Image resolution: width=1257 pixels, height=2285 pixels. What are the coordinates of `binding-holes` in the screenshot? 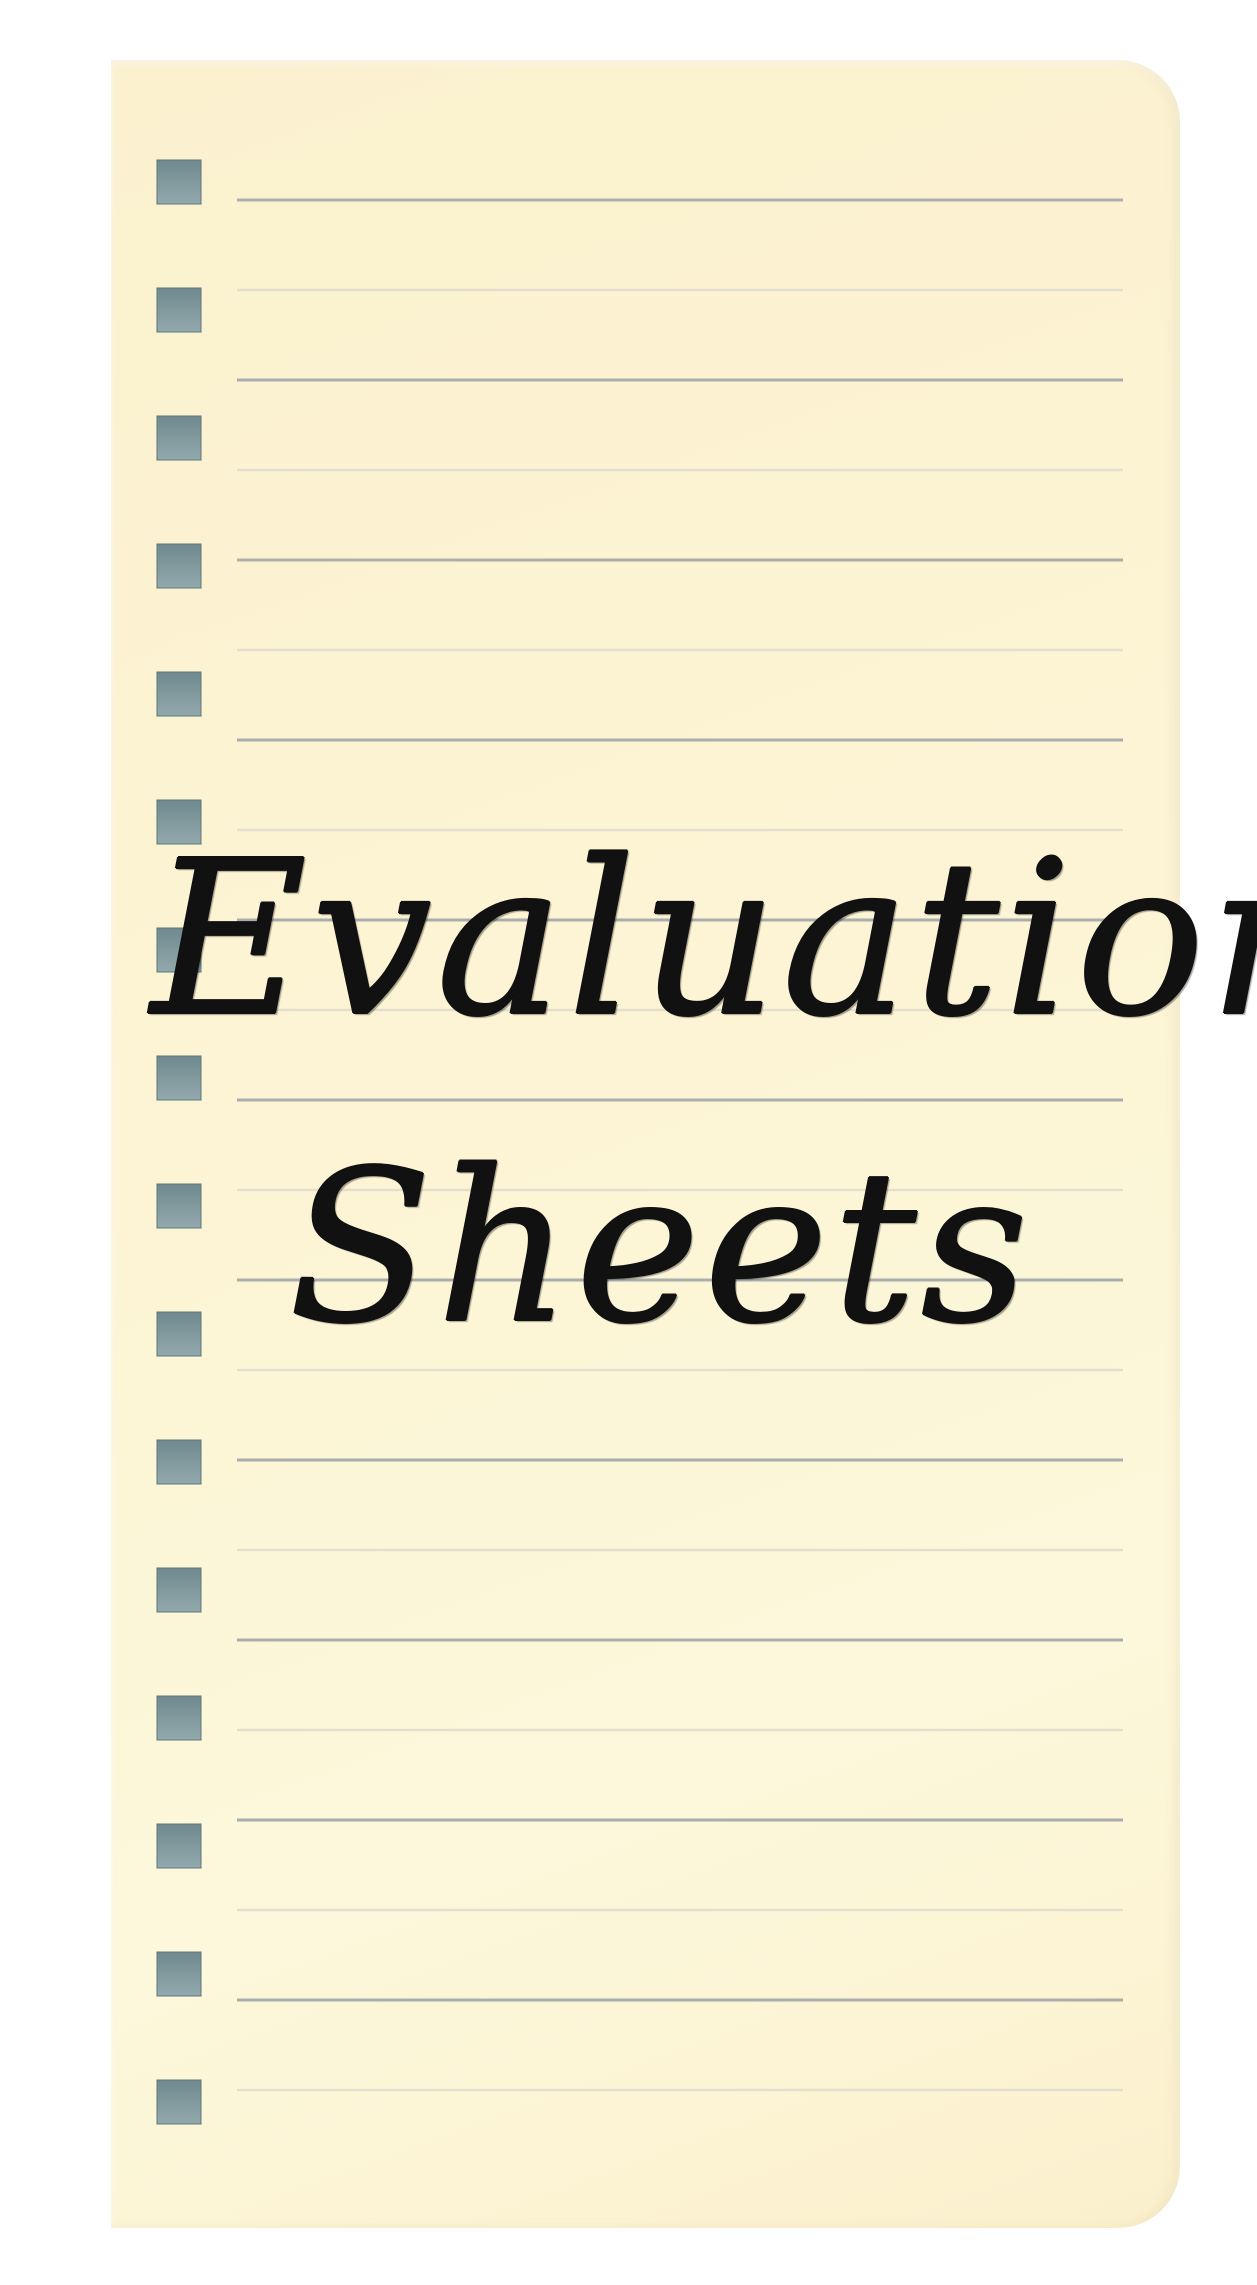 It's located at (179, 1142).